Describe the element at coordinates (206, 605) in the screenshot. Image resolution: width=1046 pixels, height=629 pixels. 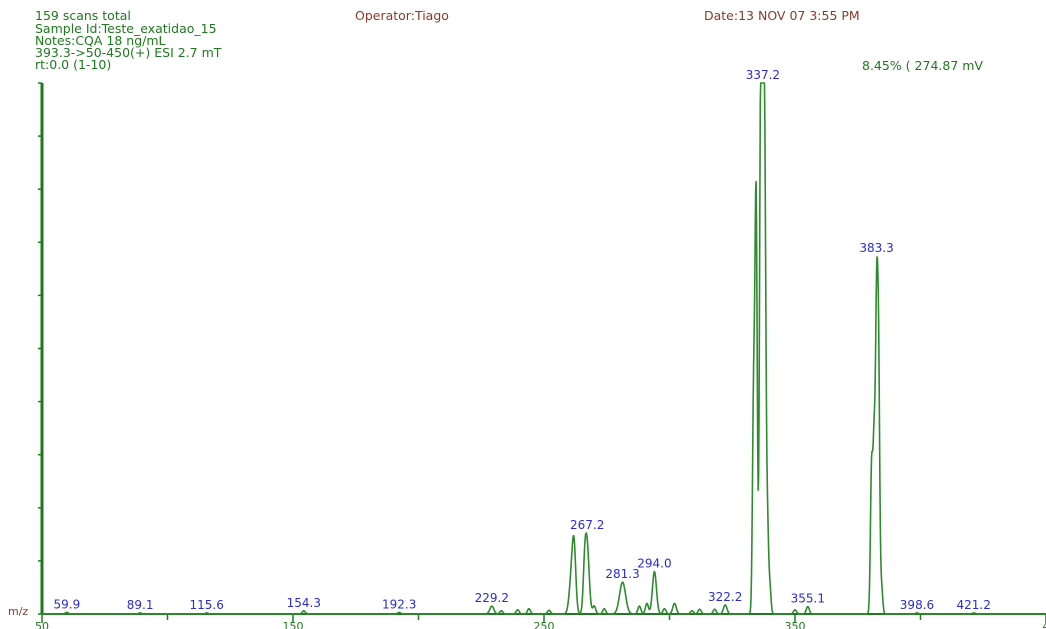
I see `peak-label: 115.6` at that location.